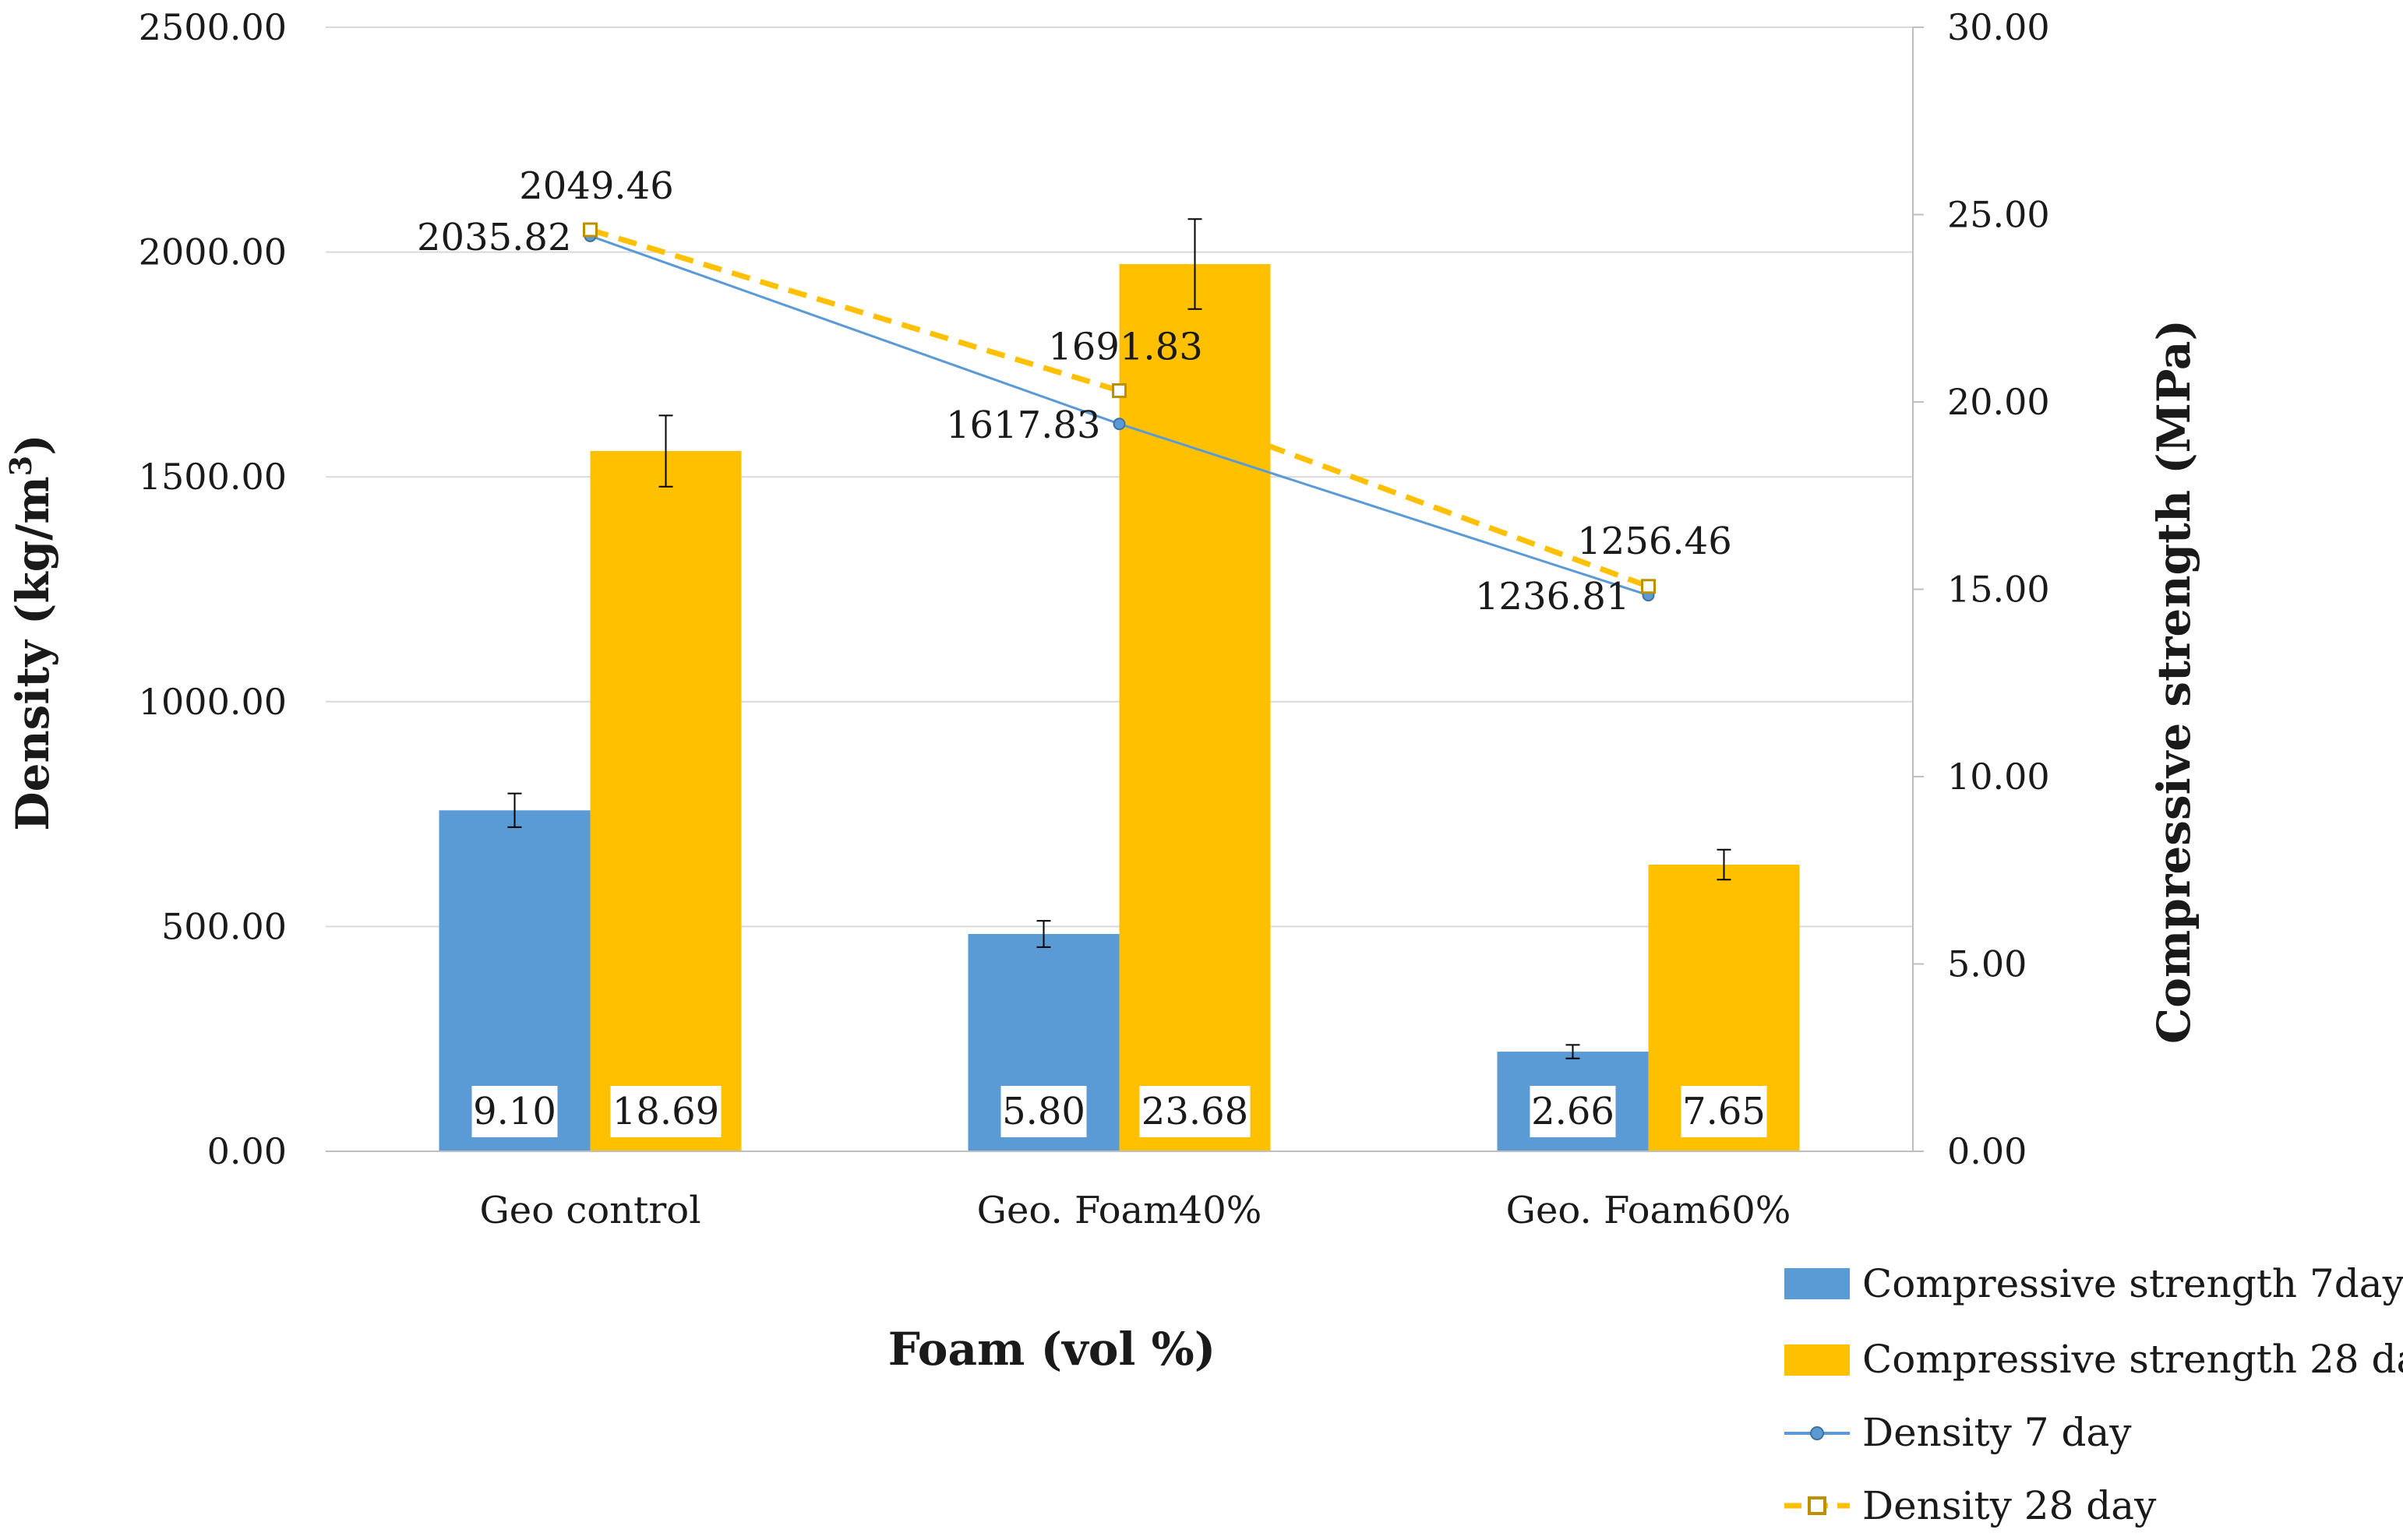 This screenshot has height=1540, width=2403. What do you see at coordinates (1125, 346) in the screenshot?
I see `density-28day-label: 1691.83` at bounding box center [1125, 346].